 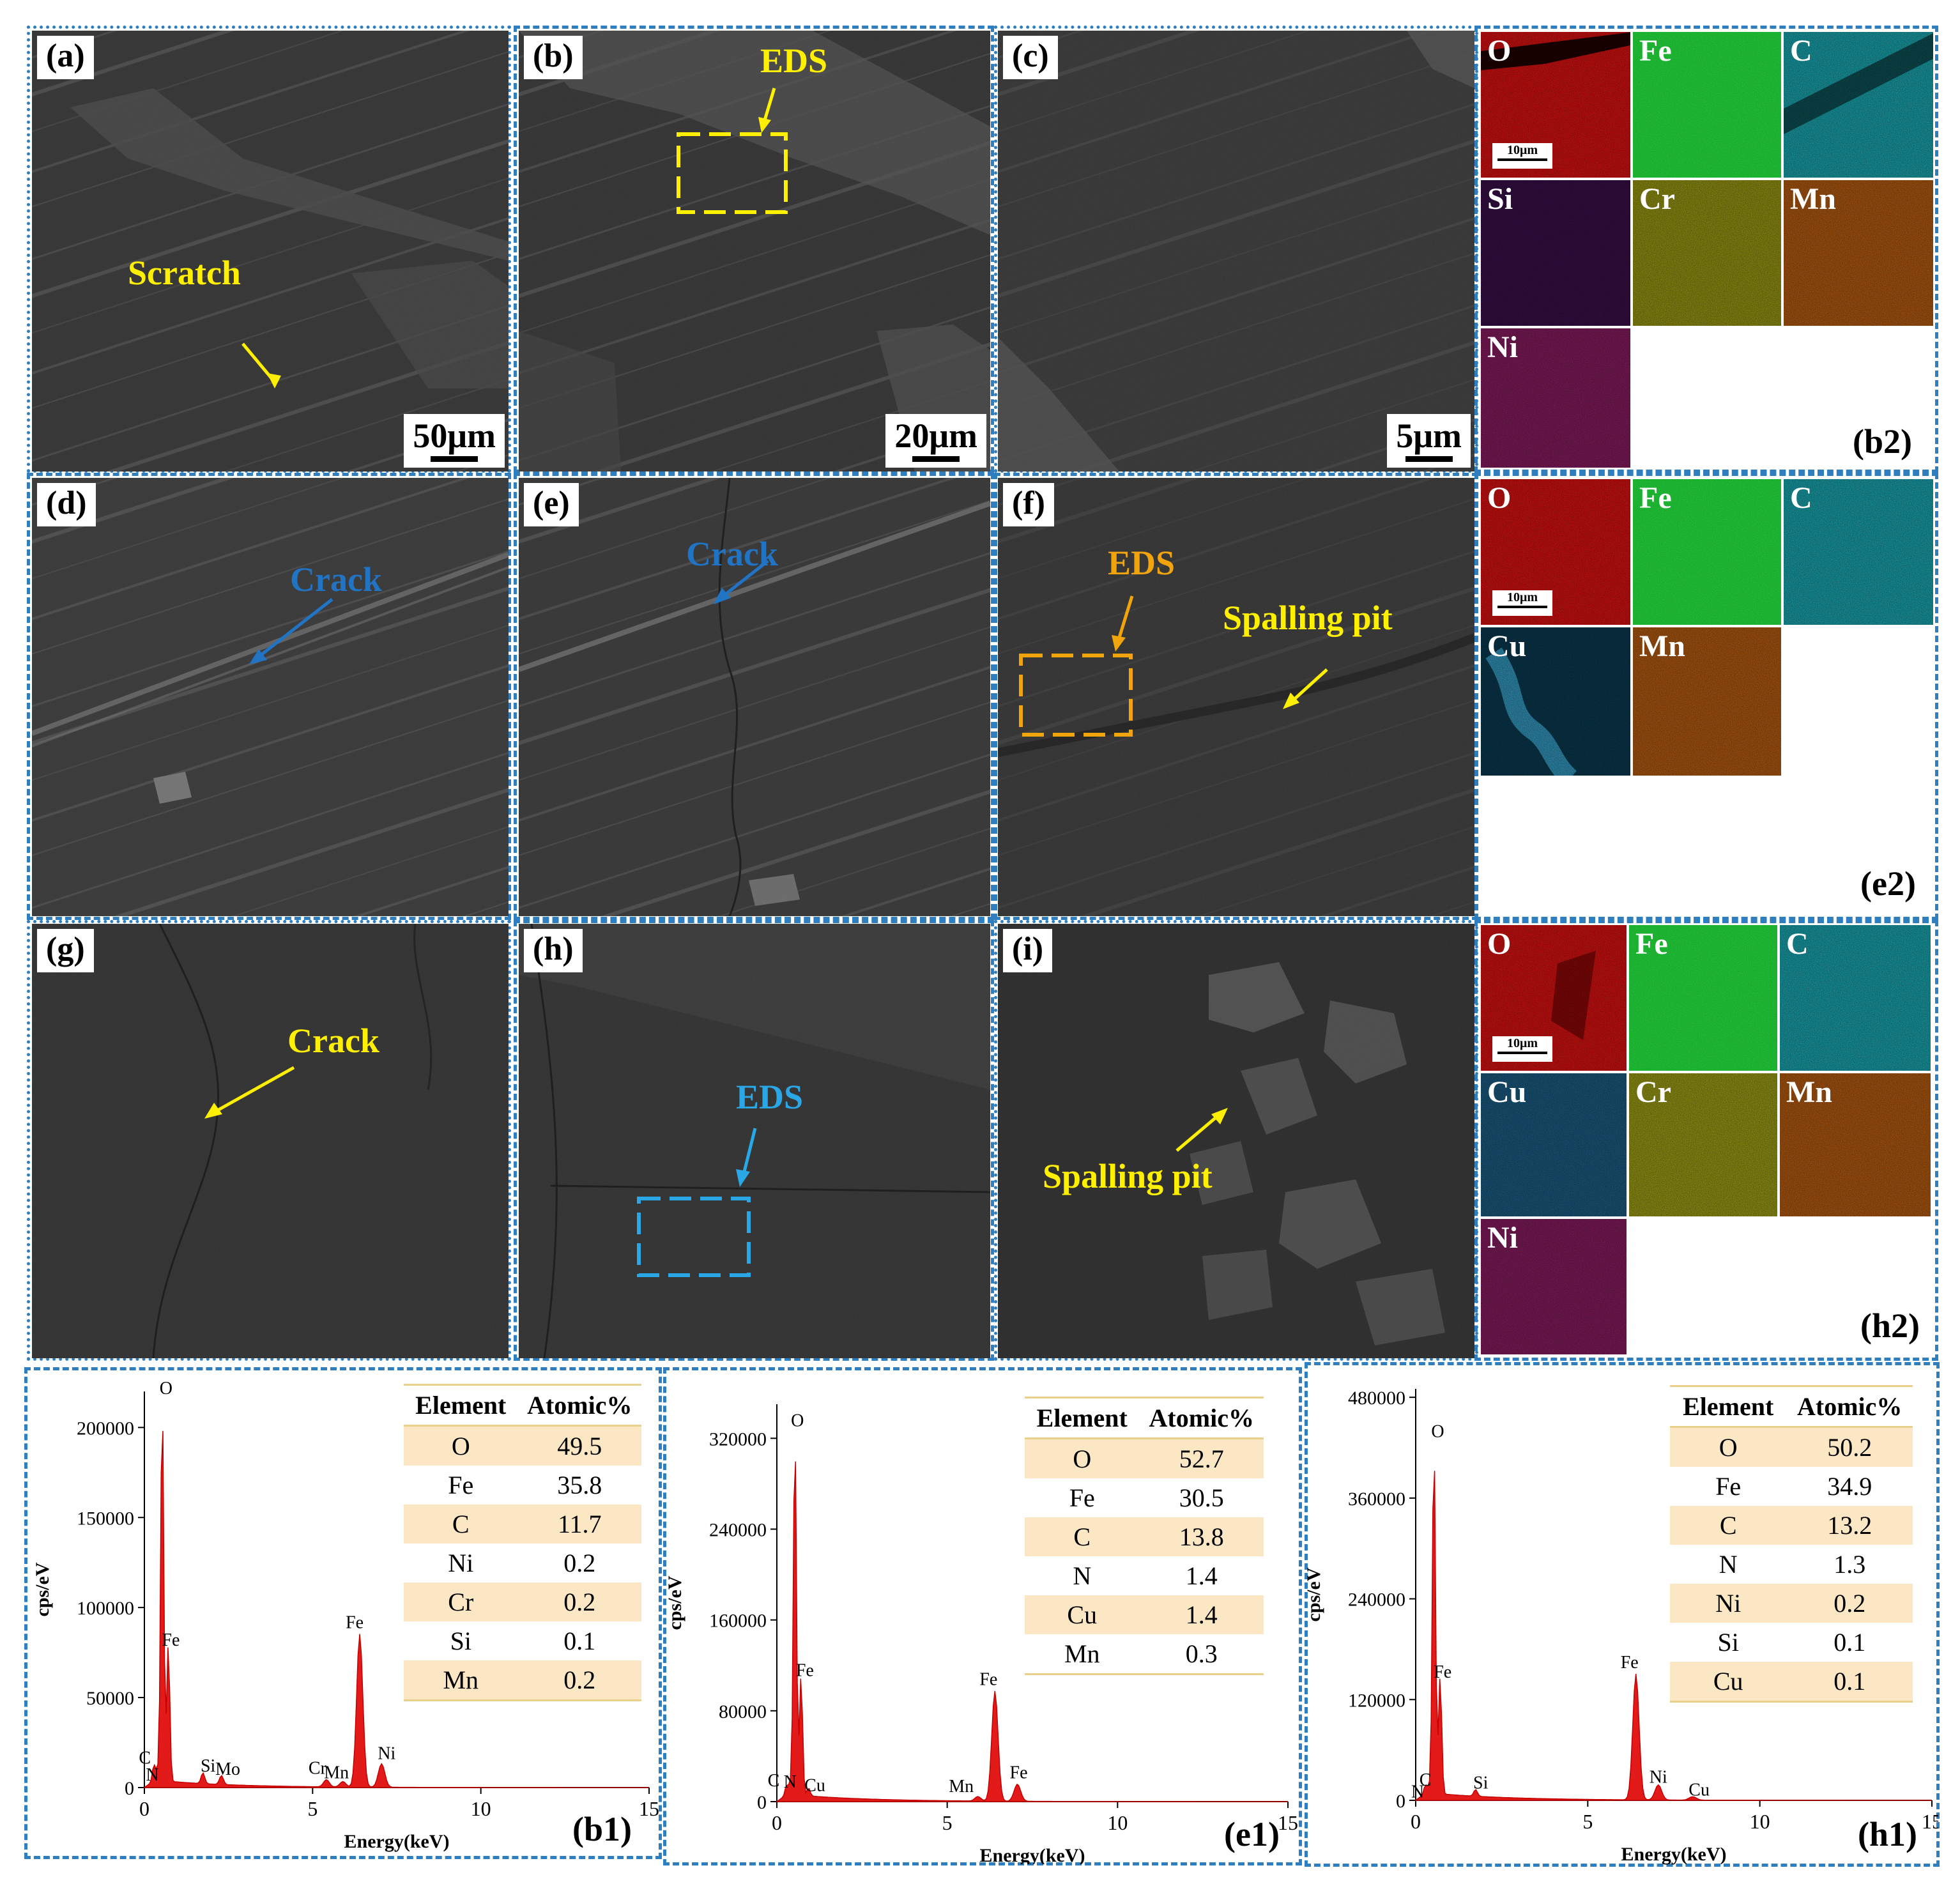 What do you see at coordinates (1201, 1498) in the screenshot?
I see `cell-atomic: 30.5` at bounding box center [1201, 1498].